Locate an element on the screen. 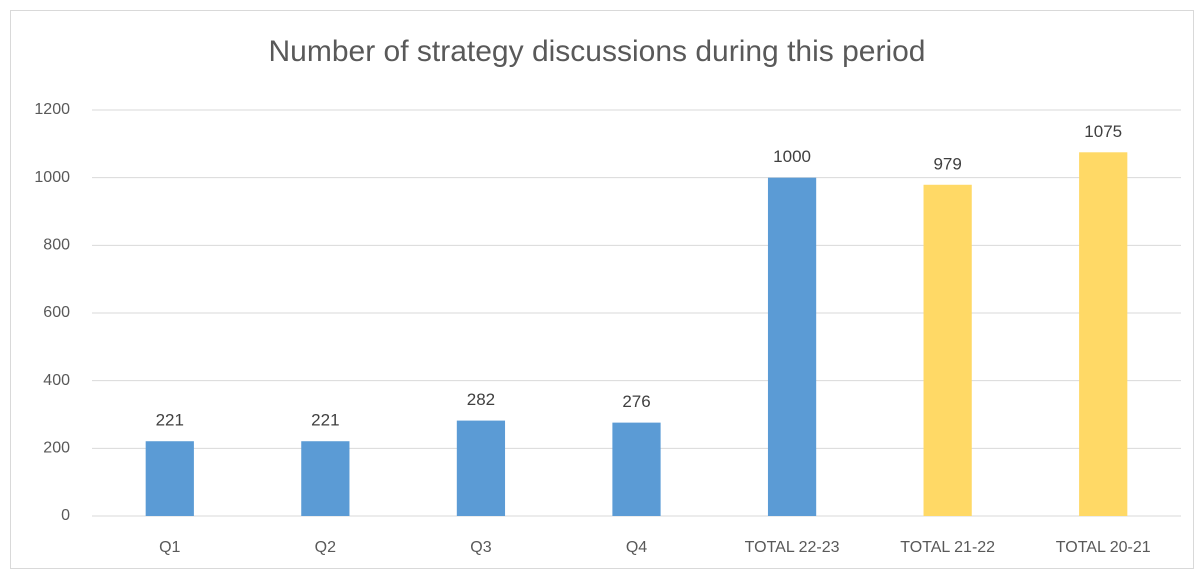 Image resolution: width=1204 pixels, height=570 pixels. x-tick-label: TOTAL 21-22 is located at coordinates (947, 547).